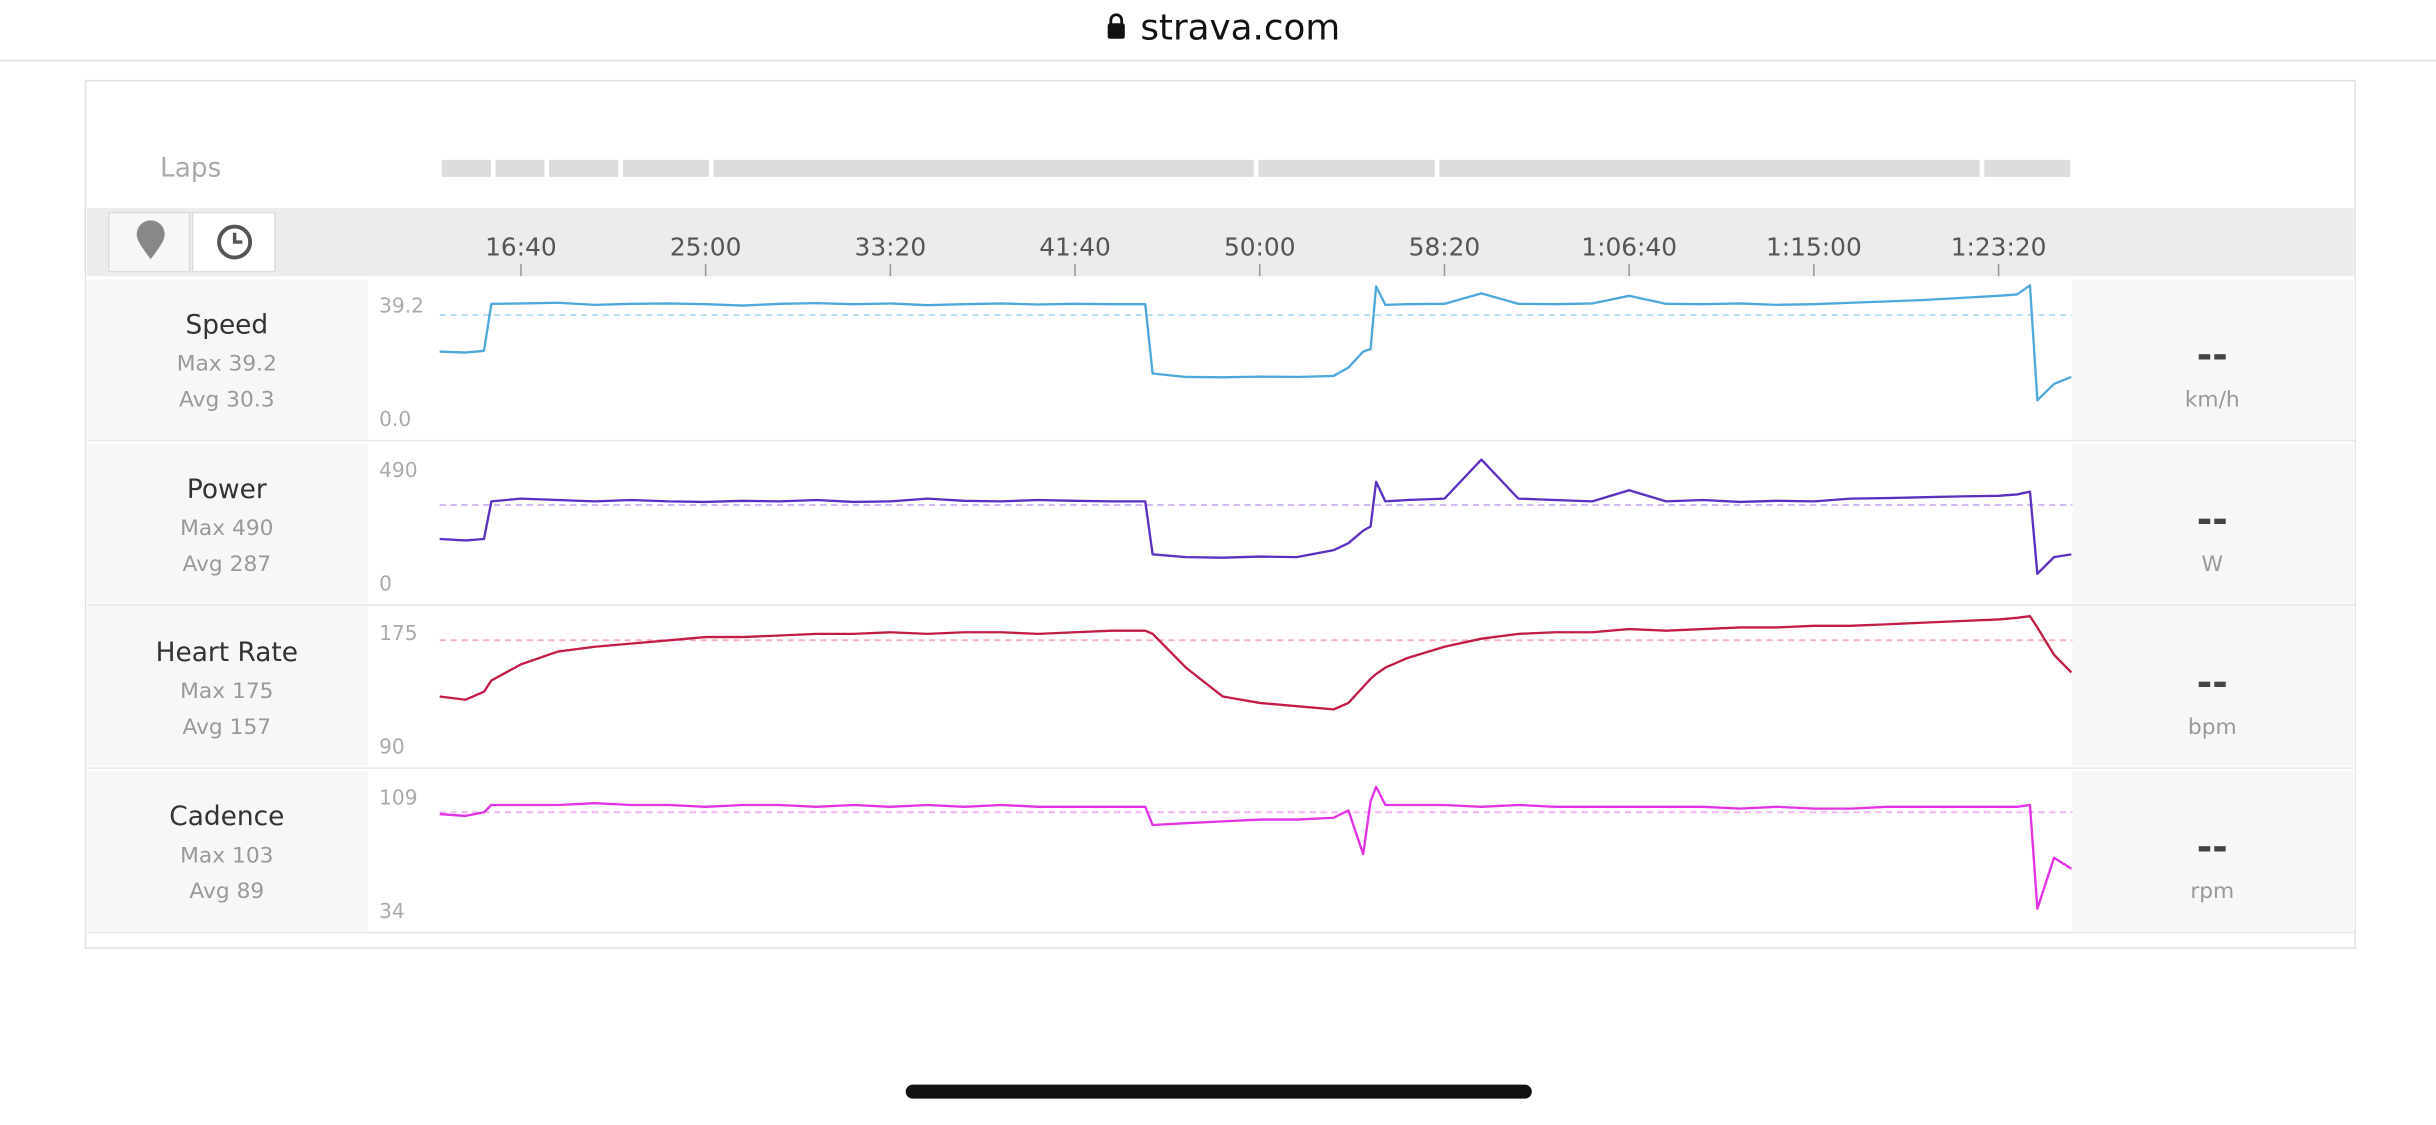  Describe the element at coordinates (1260, 246) in the screenshot. I see `x-tick-label: 50:00` at that location.